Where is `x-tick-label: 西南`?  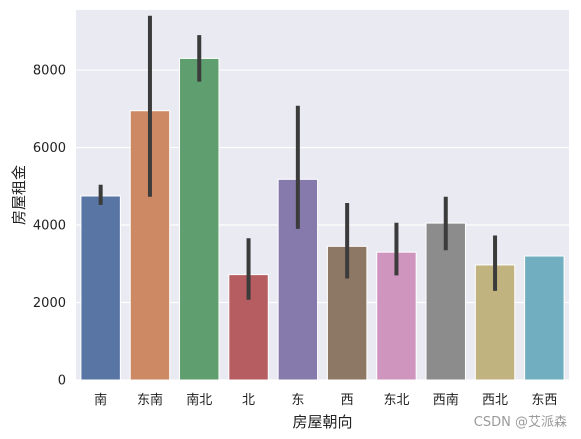
x-tick-label: 西南 is located at coordinates (446, 400).